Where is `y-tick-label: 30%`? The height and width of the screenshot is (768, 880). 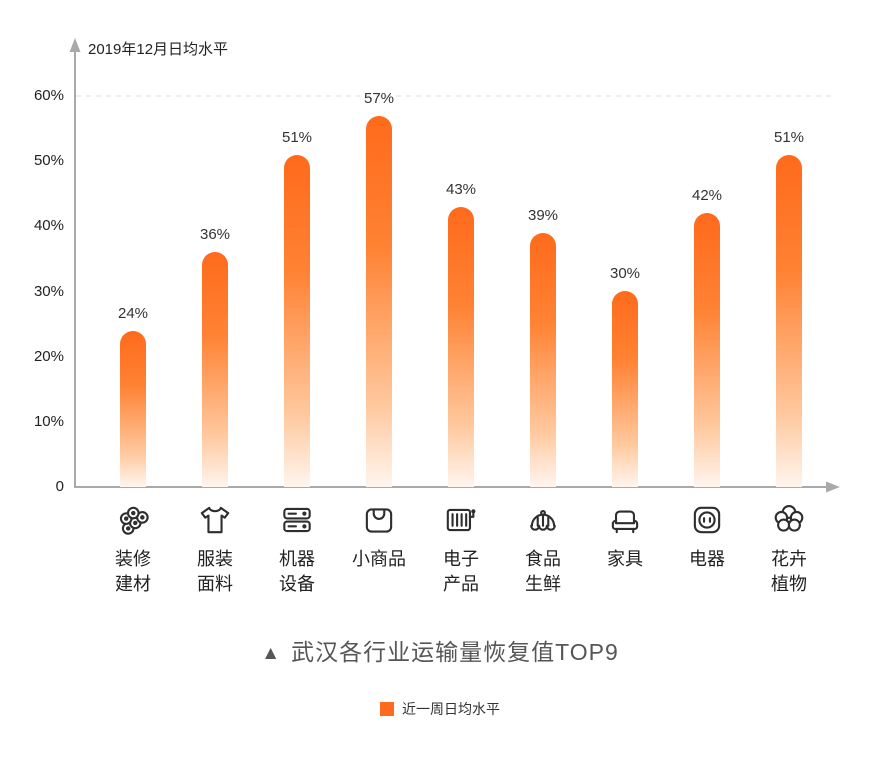
y-tick-label: 30% is located at coordinates (48, 291).